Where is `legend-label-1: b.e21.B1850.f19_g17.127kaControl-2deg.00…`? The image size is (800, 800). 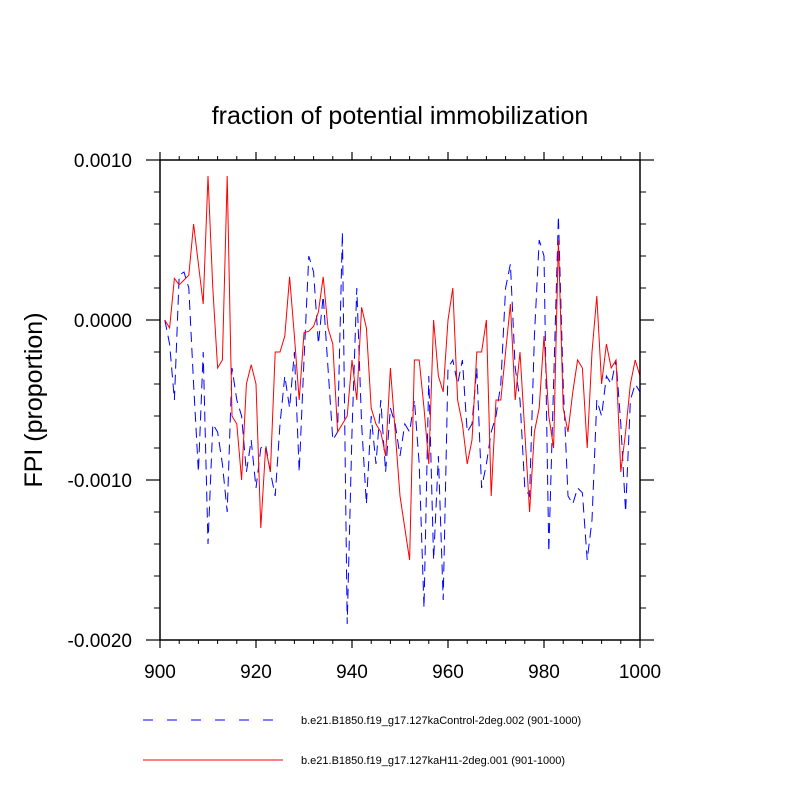 legend-label-1: b.e21.B1850.f19_g17.127kaControl-2deg.00… is located at coordinates (441, 721).